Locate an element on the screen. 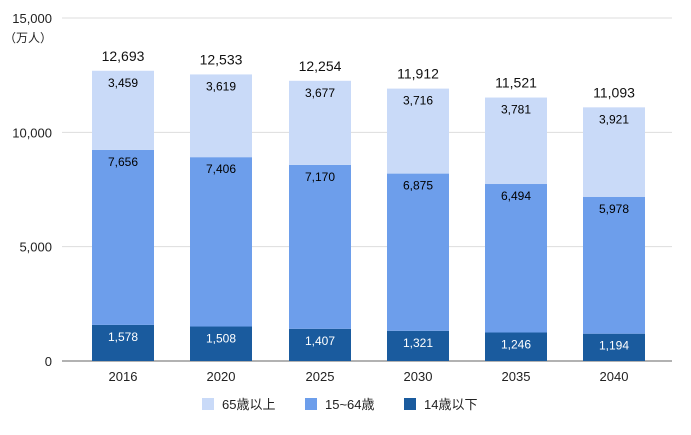 This screenshot has height=435, width=691. segment-value-label: 3,459 is located at coordinates (123, 83).